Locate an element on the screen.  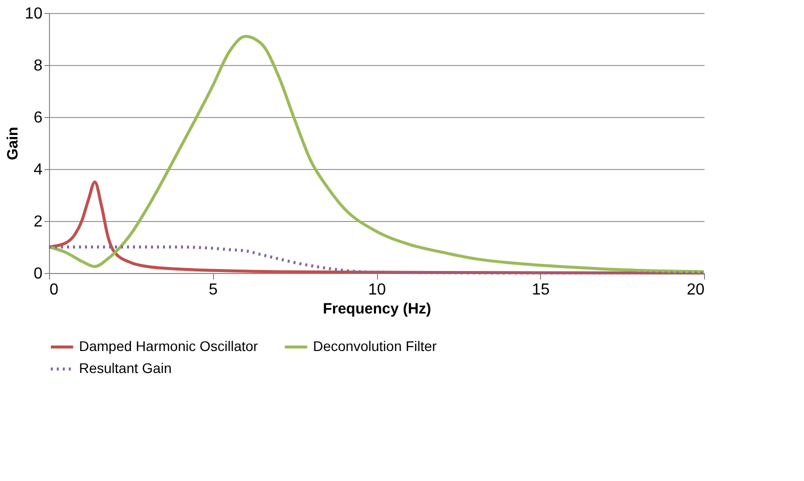
x-tick-label: 20 is located at coordinates (695, 290).